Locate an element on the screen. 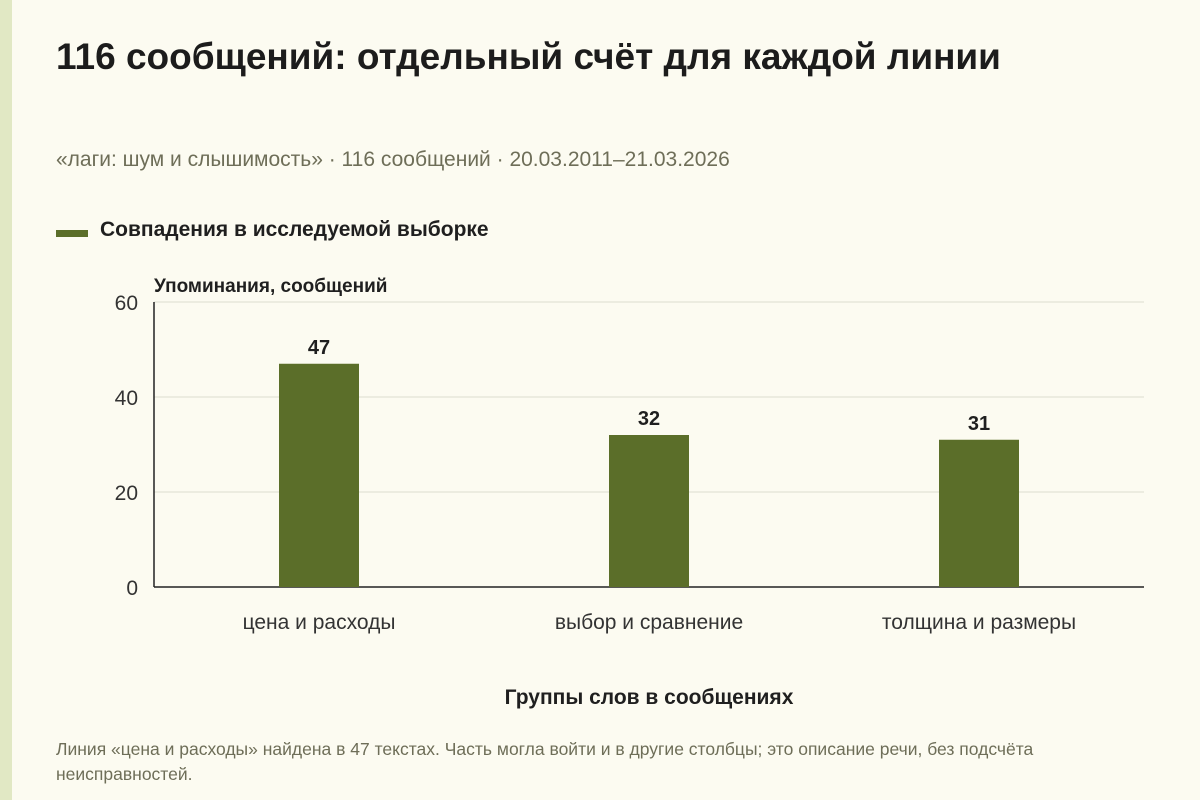  left-accent-strip is located at coordinates (6, 400).